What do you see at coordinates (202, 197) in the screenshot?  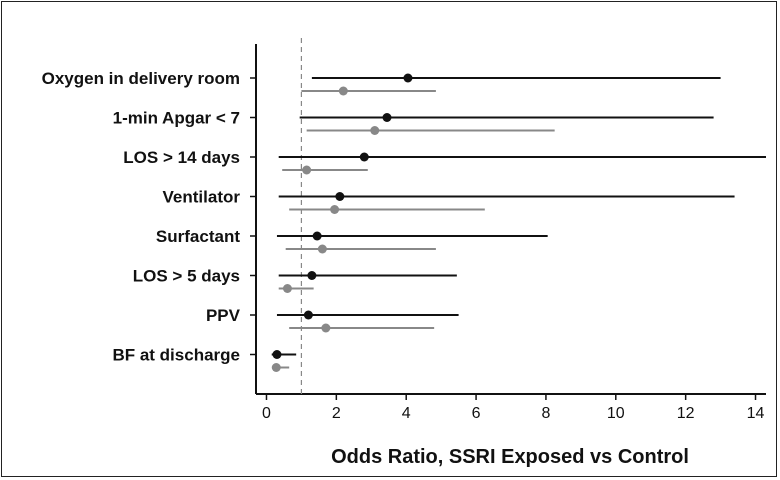 I see `category-label: Ventilator` at bounding box center [202, 197].